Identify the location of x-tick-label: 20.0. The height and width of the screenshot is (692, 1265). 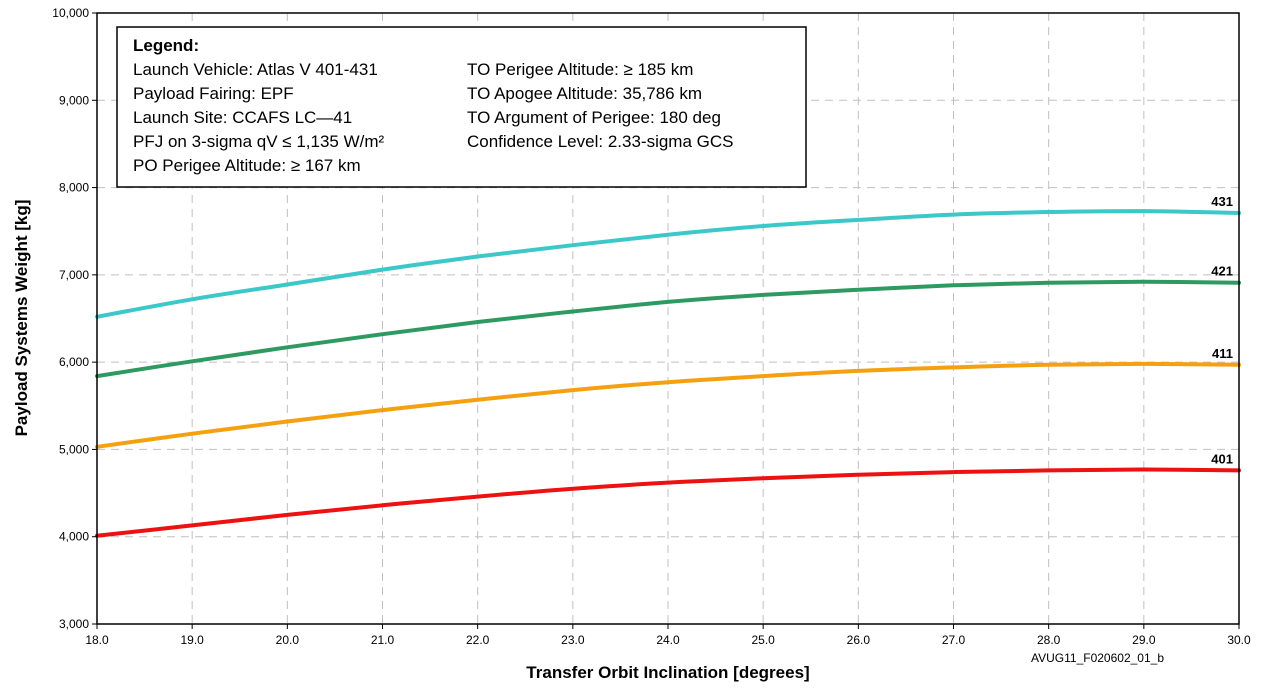
(288, 640).